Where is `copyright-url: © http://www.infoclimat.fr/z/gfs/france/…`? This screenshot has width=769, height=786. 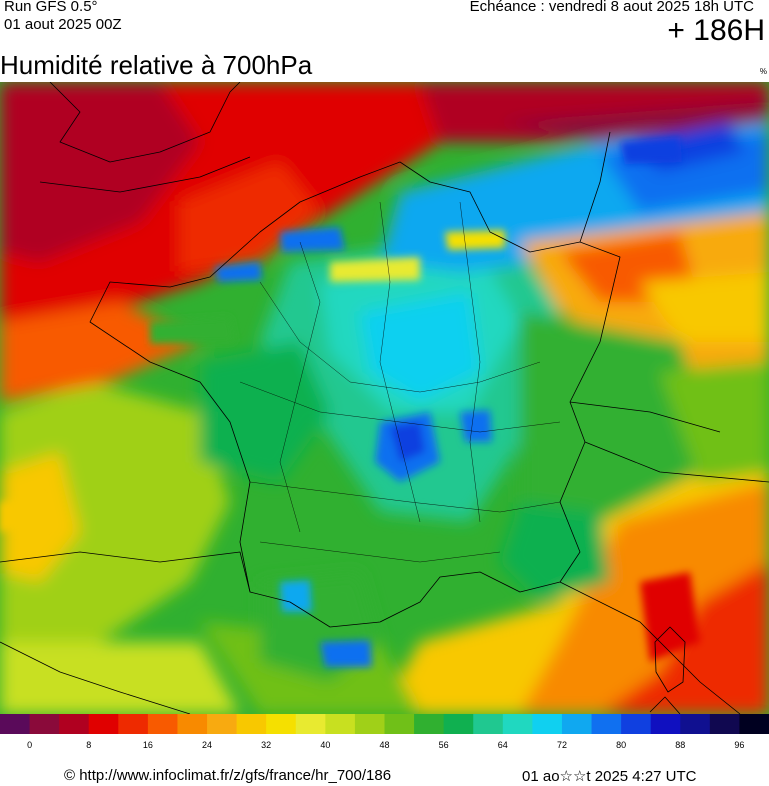
copyright-url: © http://www.infoclimat.fr/z/gfs/france/… is located at coordinates (228, 775).